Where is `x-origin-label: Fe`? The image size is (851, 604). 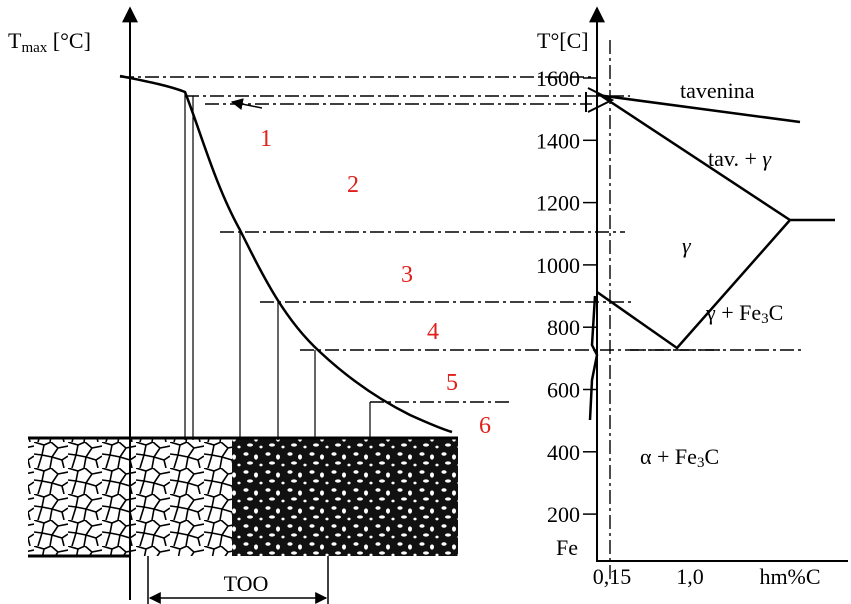 x-origin-label: Fe is located at coordinates (567, 547).